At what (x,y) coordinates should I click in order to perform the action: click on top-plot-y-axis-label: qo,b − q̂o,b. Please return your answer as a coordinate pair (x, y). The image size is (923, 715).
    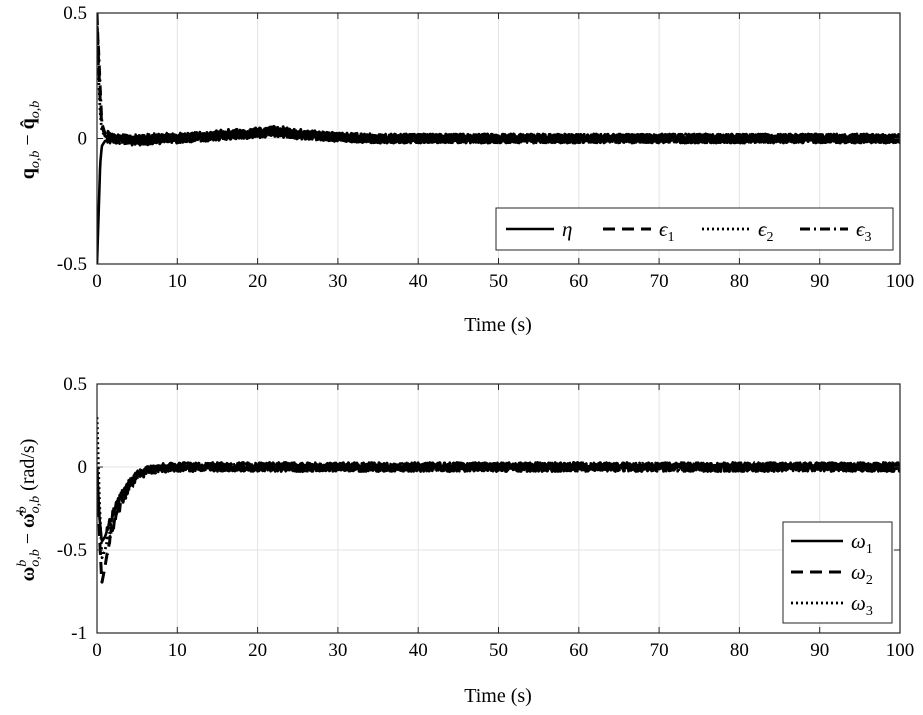
    Looking at the image, I should click on (30, 140).